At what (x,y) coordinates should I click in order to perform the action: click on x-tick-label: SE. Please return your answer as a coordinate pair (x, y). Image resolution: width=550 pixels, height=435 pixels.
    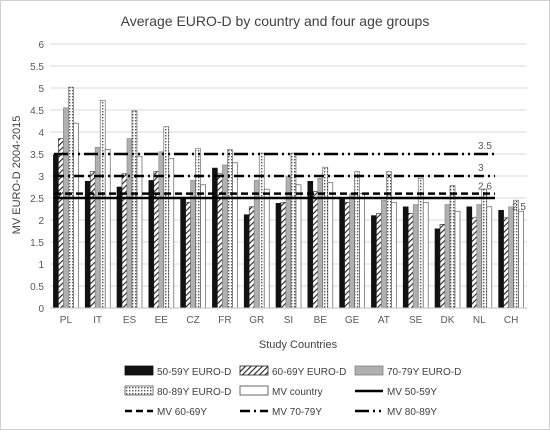
    Looking at the image, I should click on (416, 320).